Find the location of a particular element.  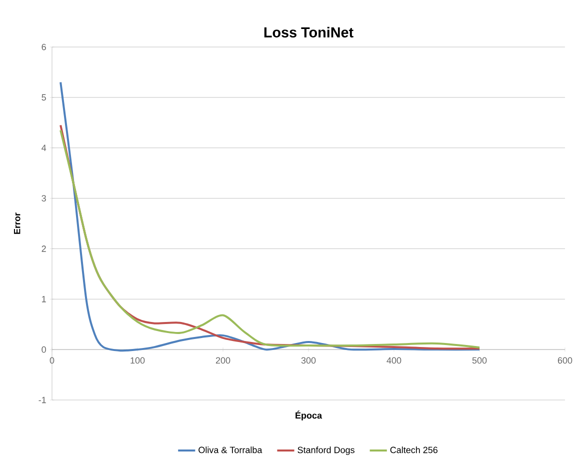

x-tick-label: 400 is located at coordinates (394, 360).